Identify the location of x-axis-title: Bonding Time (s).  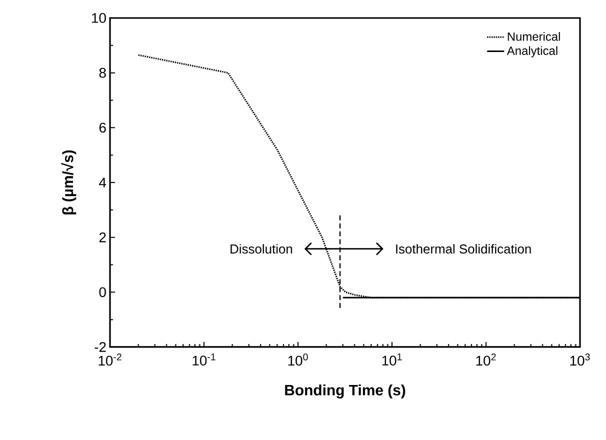
(345, 391).